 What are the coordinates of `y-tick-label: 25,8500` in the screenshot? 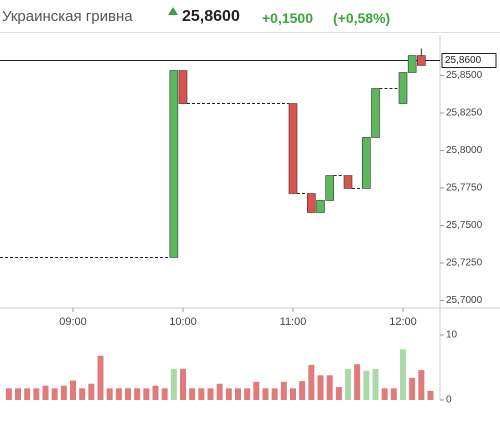 It's located at (464, 75).